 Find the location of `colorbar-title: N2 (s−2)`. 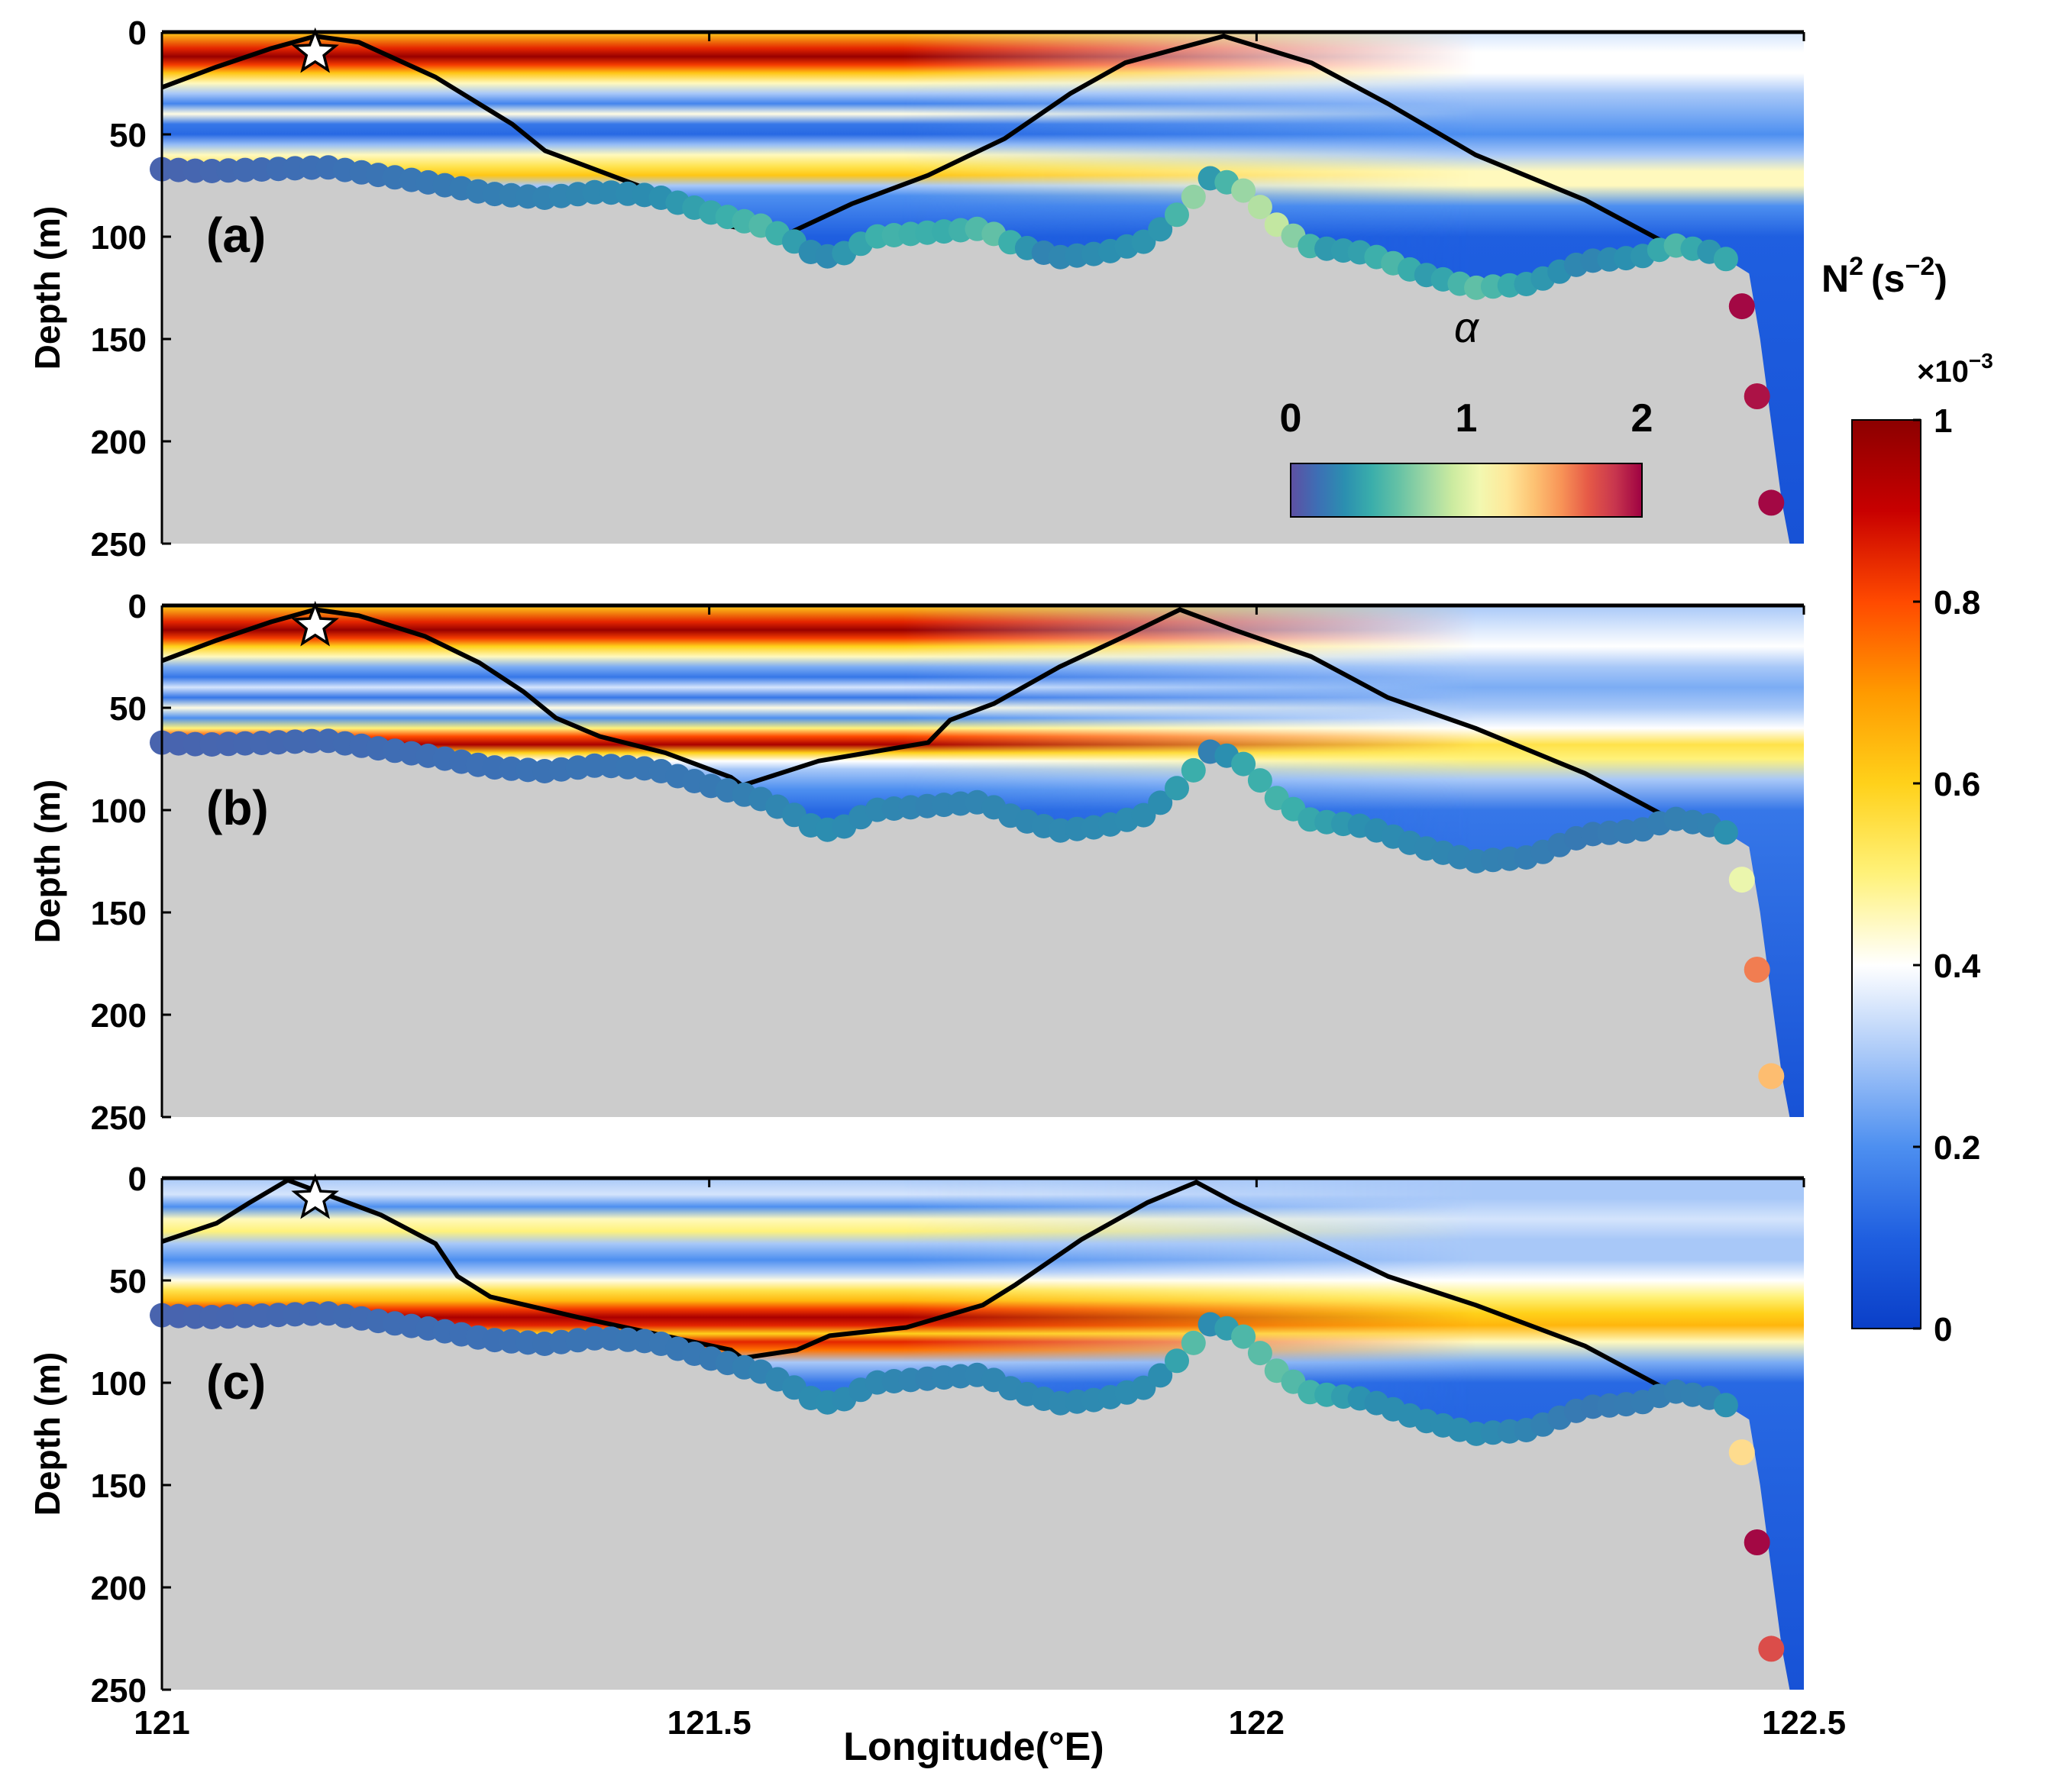

colorbar-title: N2 (s−2) is located at coordinates (1884, 276).